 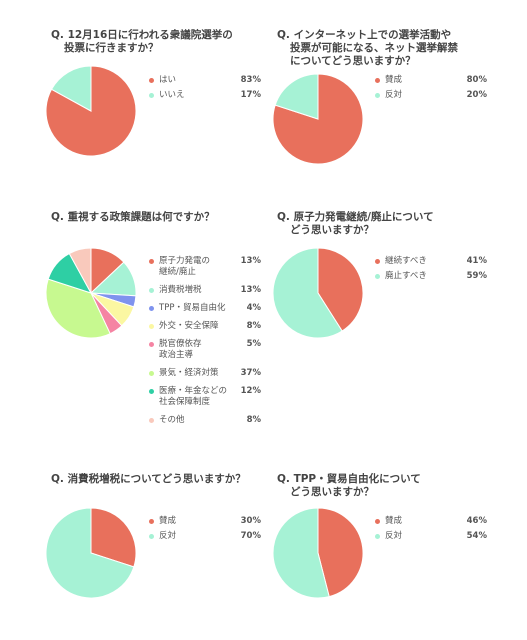 I want to click on pie-chart-internet-election, so click(x=318, y=119).